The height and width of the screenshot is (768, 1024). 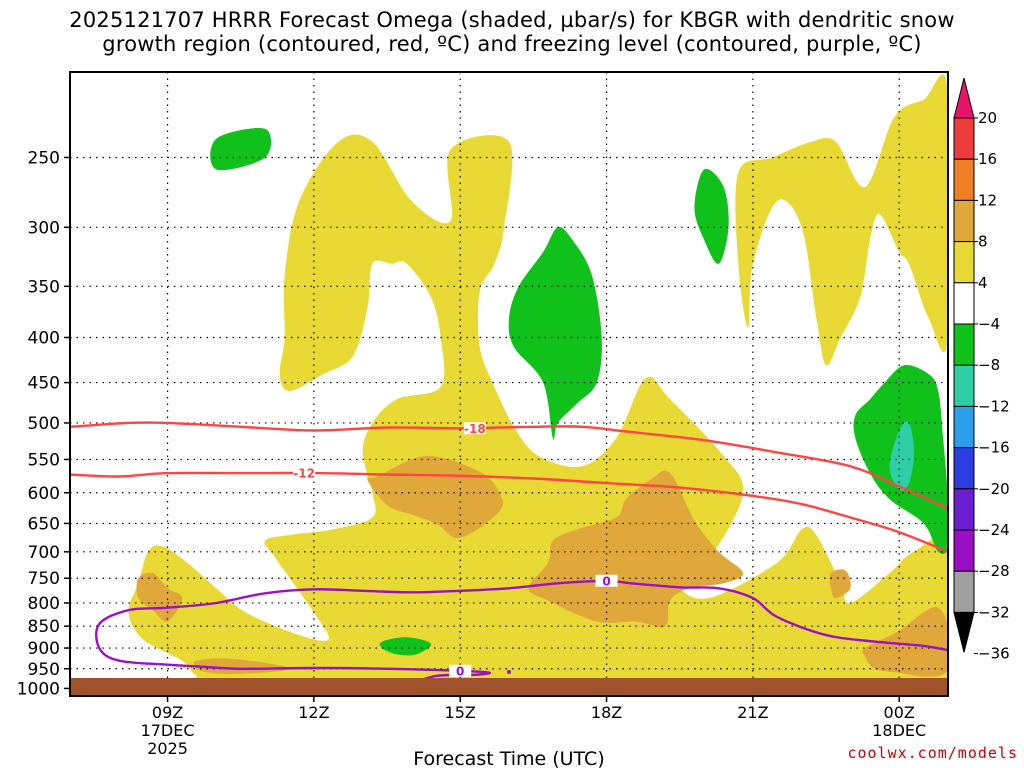 I want to click on colorbar-label-2: 12, so click(x=987, y=200).